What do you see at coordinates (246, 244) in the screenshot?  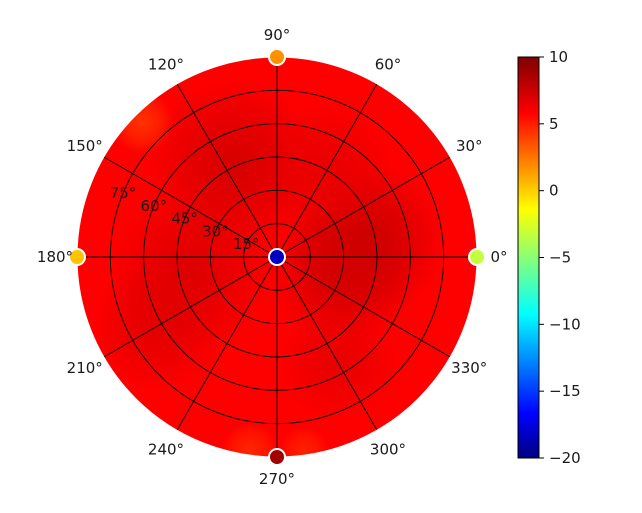 I see `radial-tick-label: 15°` at bounding box center [246, 244].